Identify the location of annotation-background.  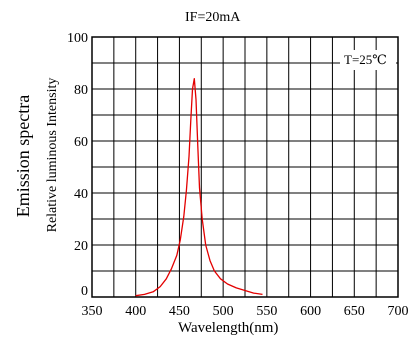
(368, 60).